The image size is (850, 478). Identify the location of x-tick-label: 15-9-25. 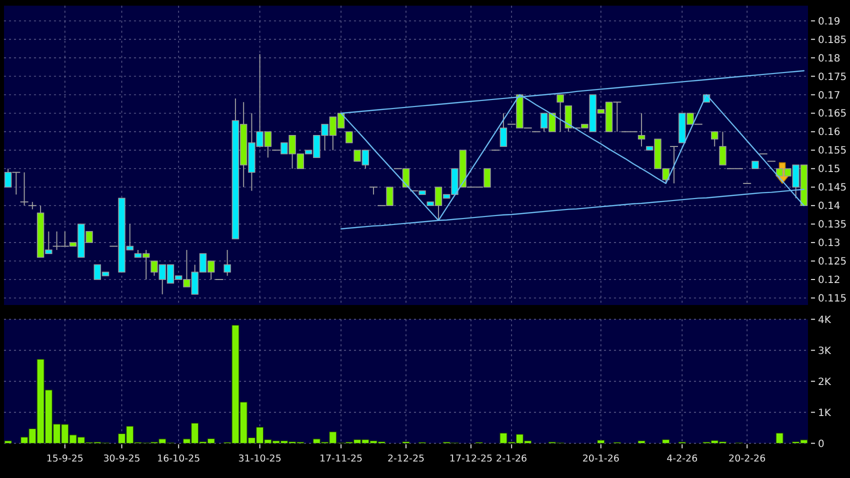
(65, 458).